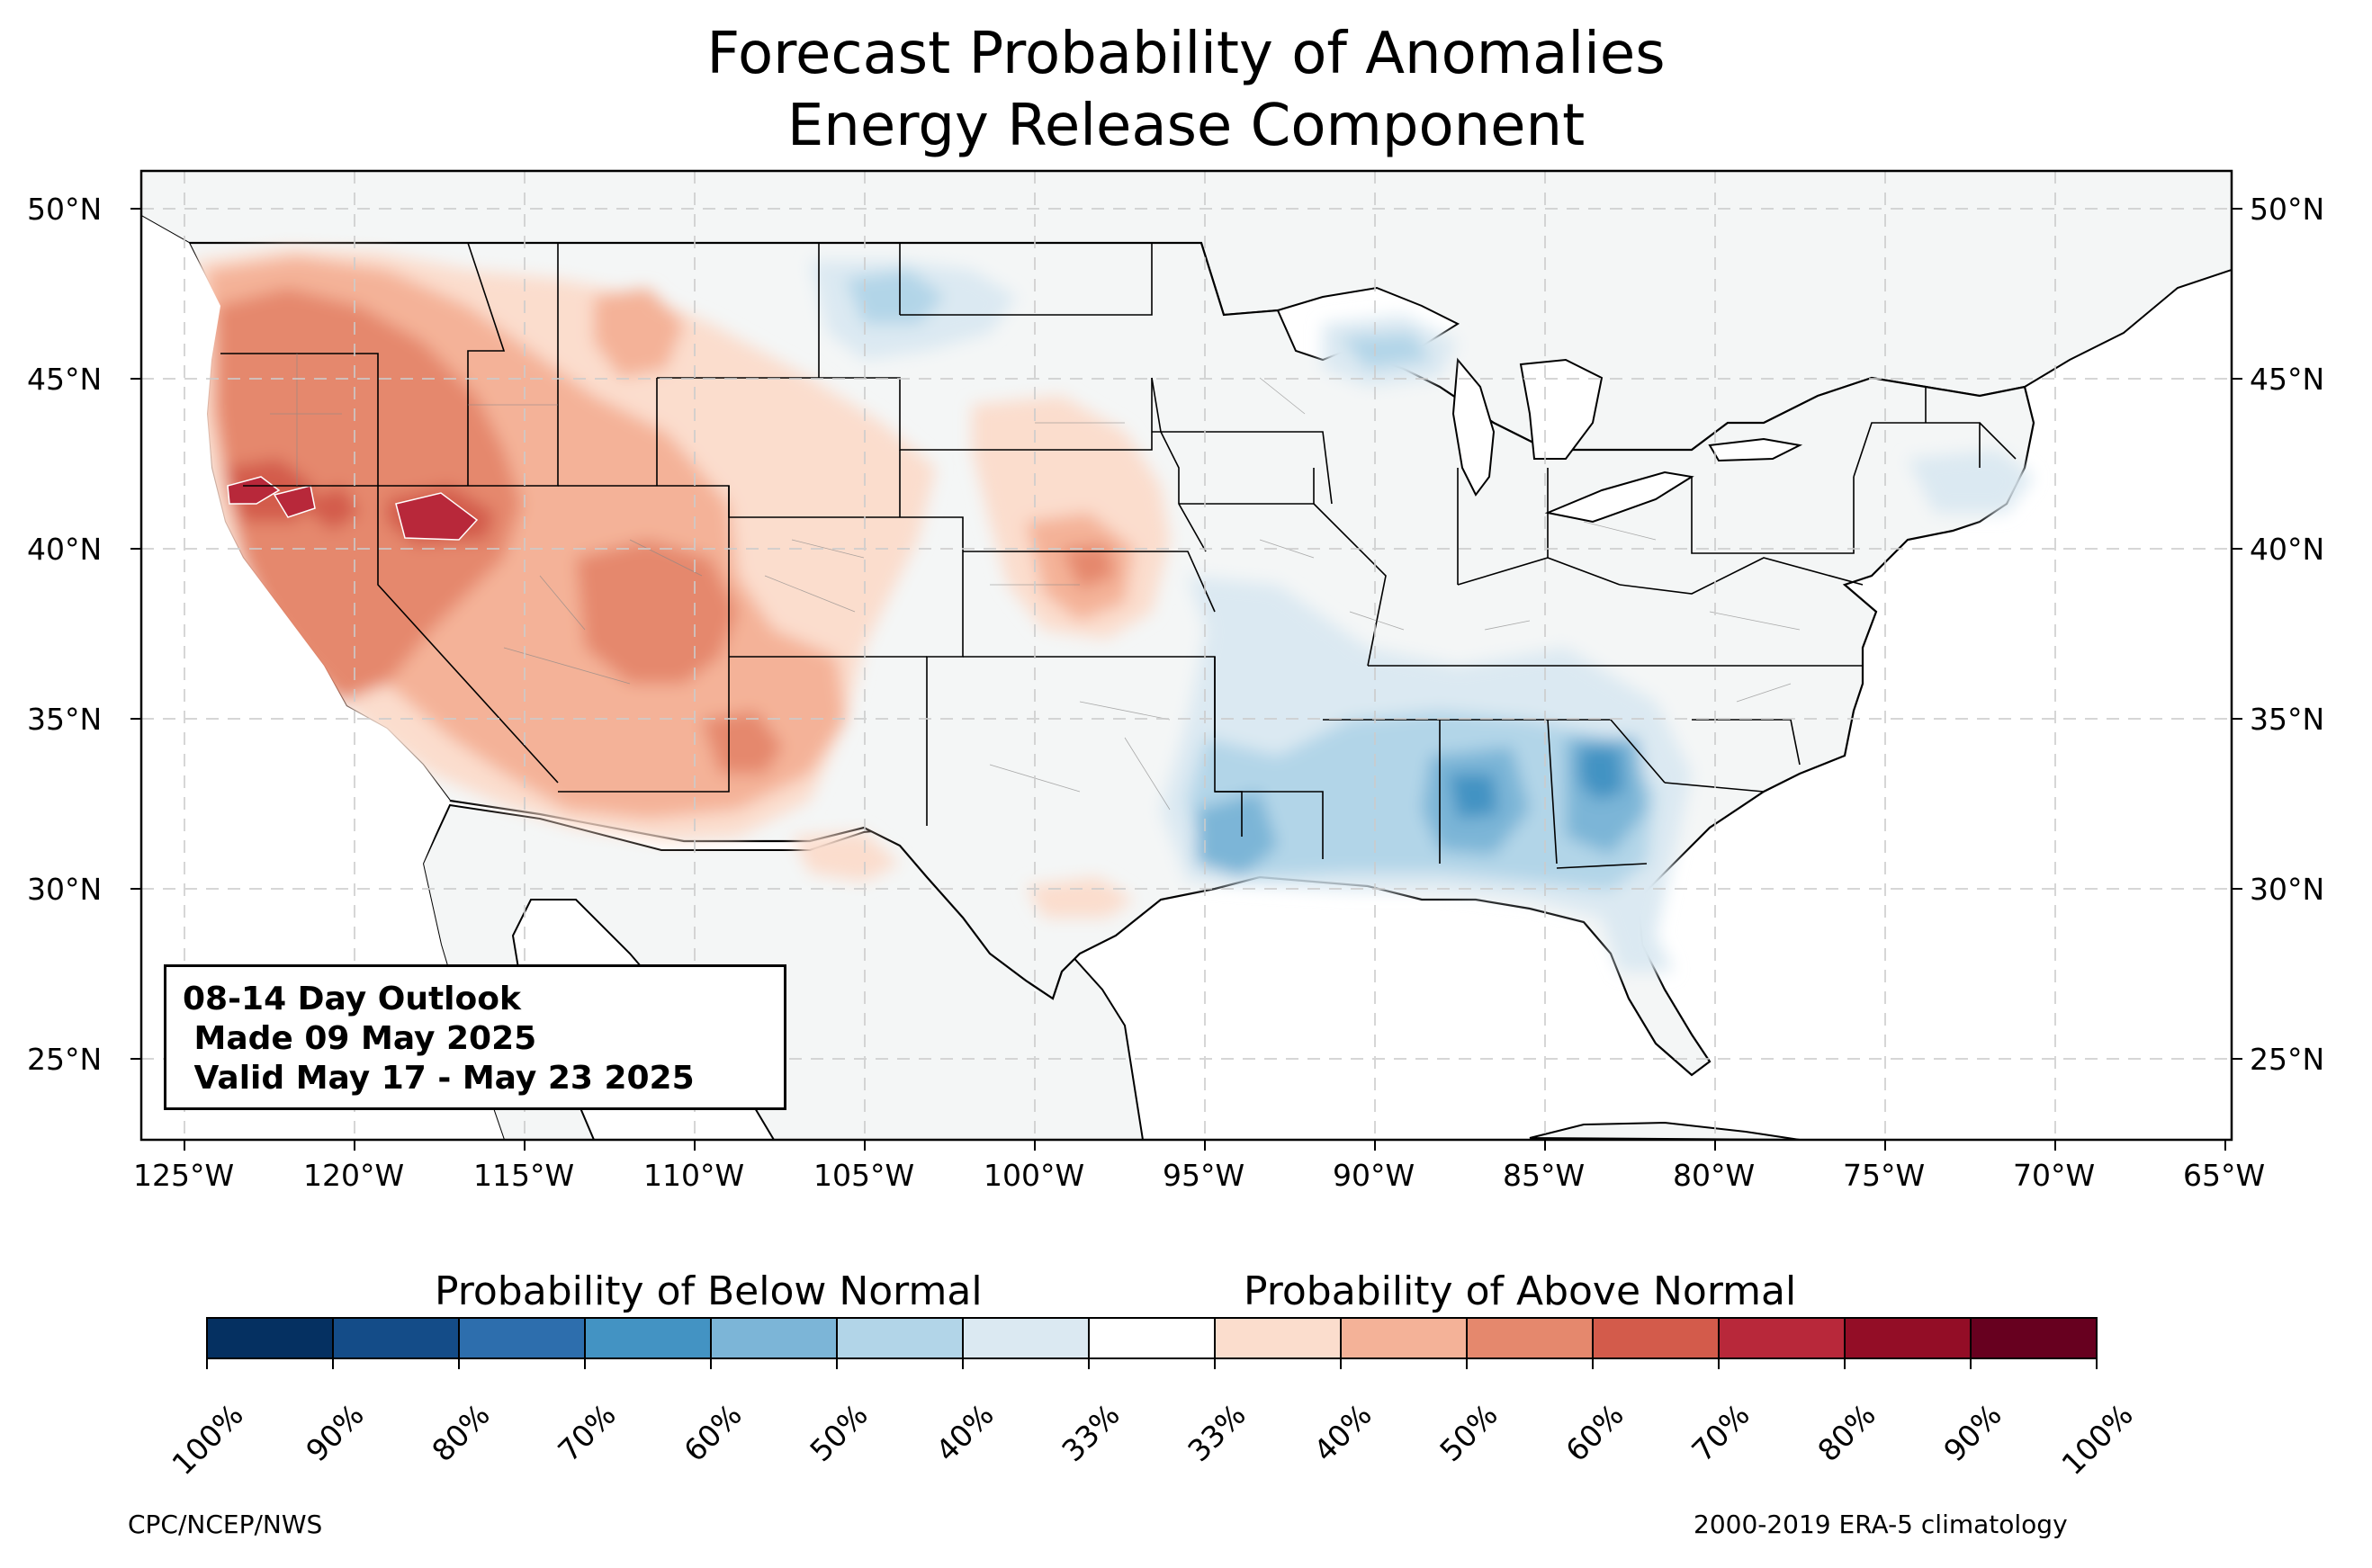 The image size is (2372, 1568). Describe the element at coordinates (65, 1059) in the screenshot. I see `lat-tick-label-left: 25°N` at that location.